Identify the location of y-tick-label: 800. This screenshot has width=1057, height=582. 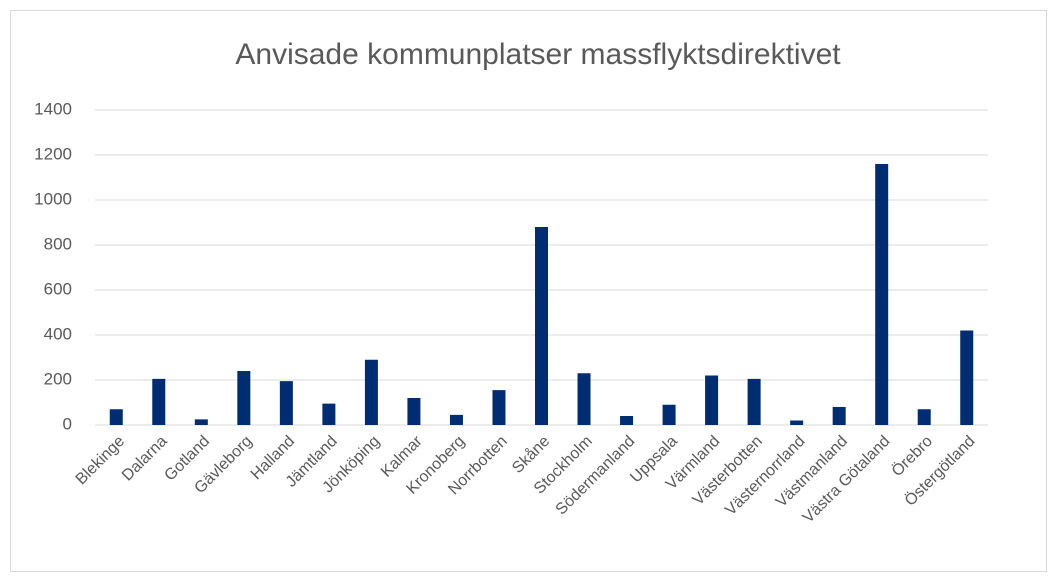
(58, 243).